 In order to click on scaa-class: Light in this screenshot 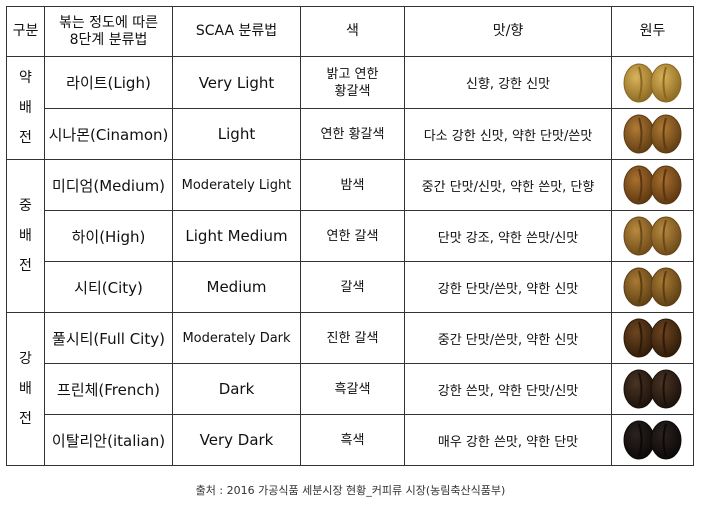, I will do `click(236, 134)`.